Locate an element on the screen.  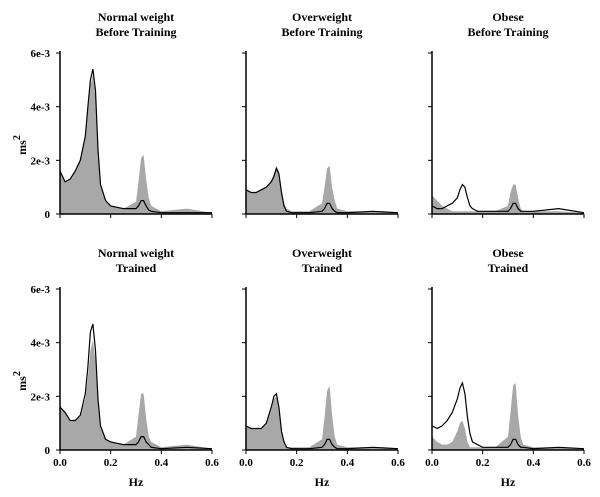
panel-title-4-line2: Trained is located at coordinates (136, 268).